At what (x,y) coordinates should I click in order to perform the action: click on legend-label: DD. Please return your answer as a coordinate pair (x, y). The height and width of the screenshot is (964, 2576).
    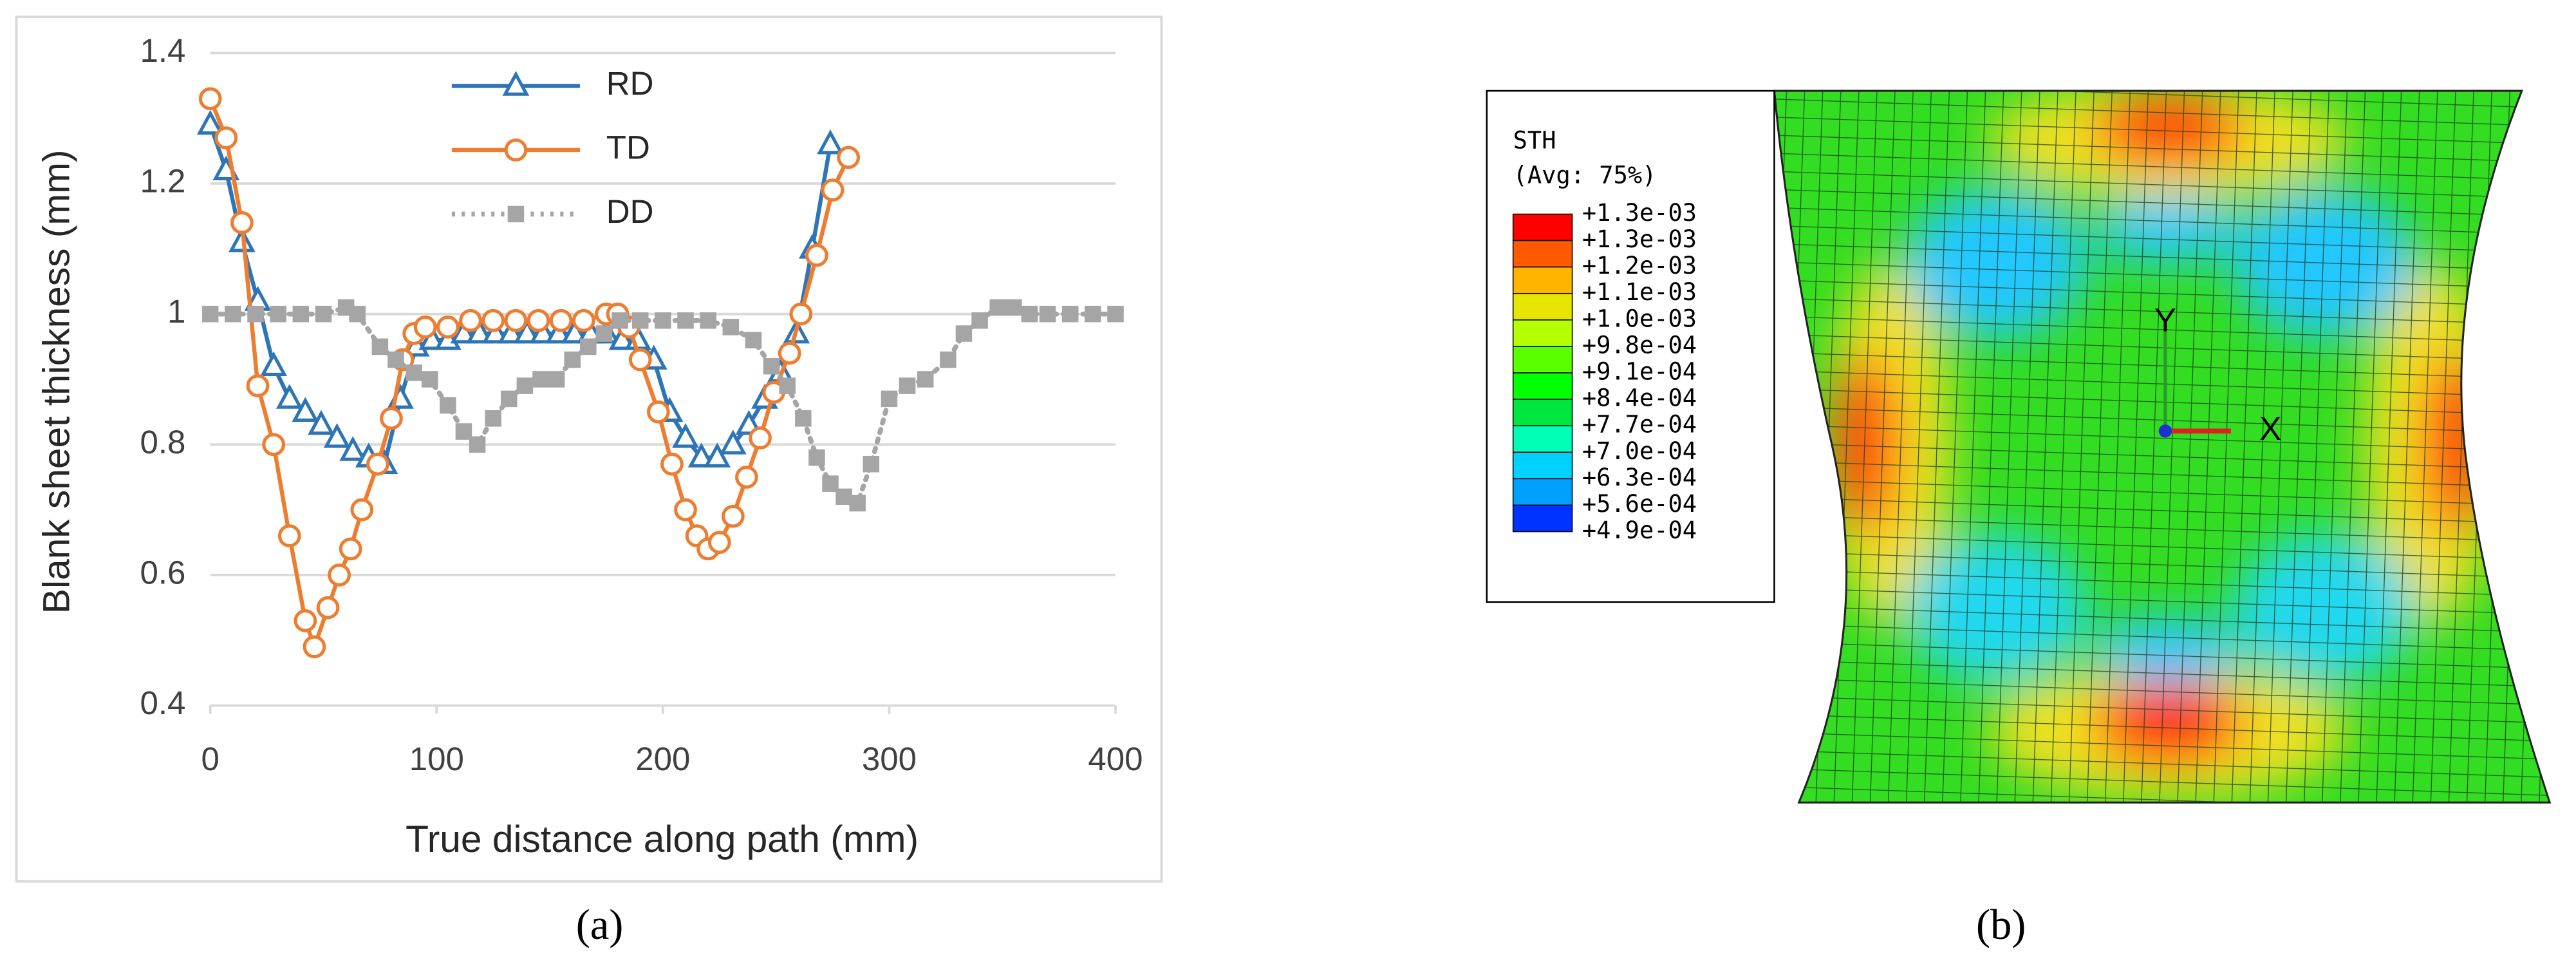
    Looking at the image, I should click on (630, 212).